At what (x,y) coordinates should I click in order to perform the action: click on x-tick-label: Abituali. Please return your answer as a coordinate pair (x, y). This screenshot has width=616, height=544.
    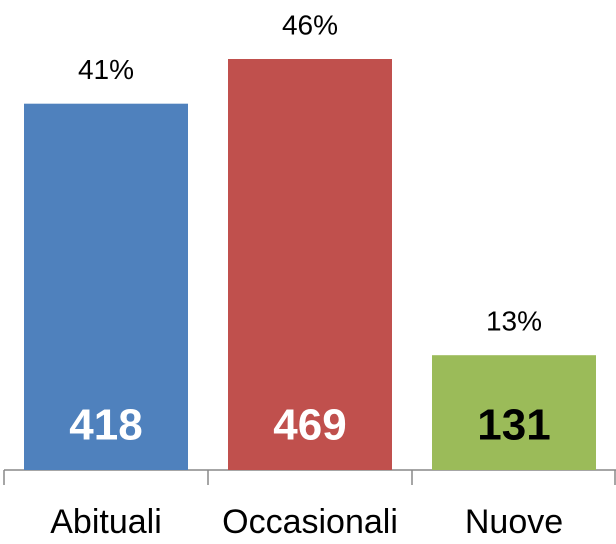
    Looking at the image, I should click on (106, 522).